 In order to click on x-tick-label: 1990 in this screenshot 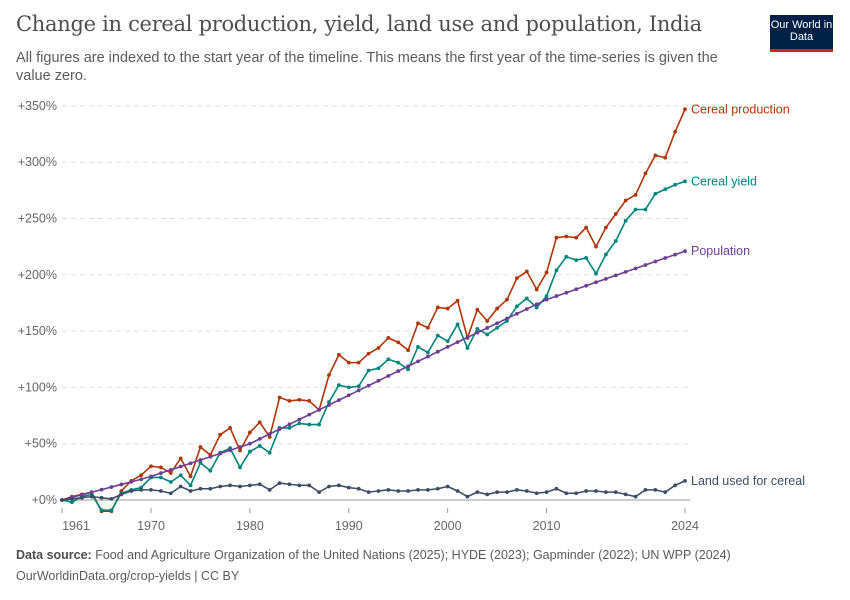, I will do `click(349, 526)`.